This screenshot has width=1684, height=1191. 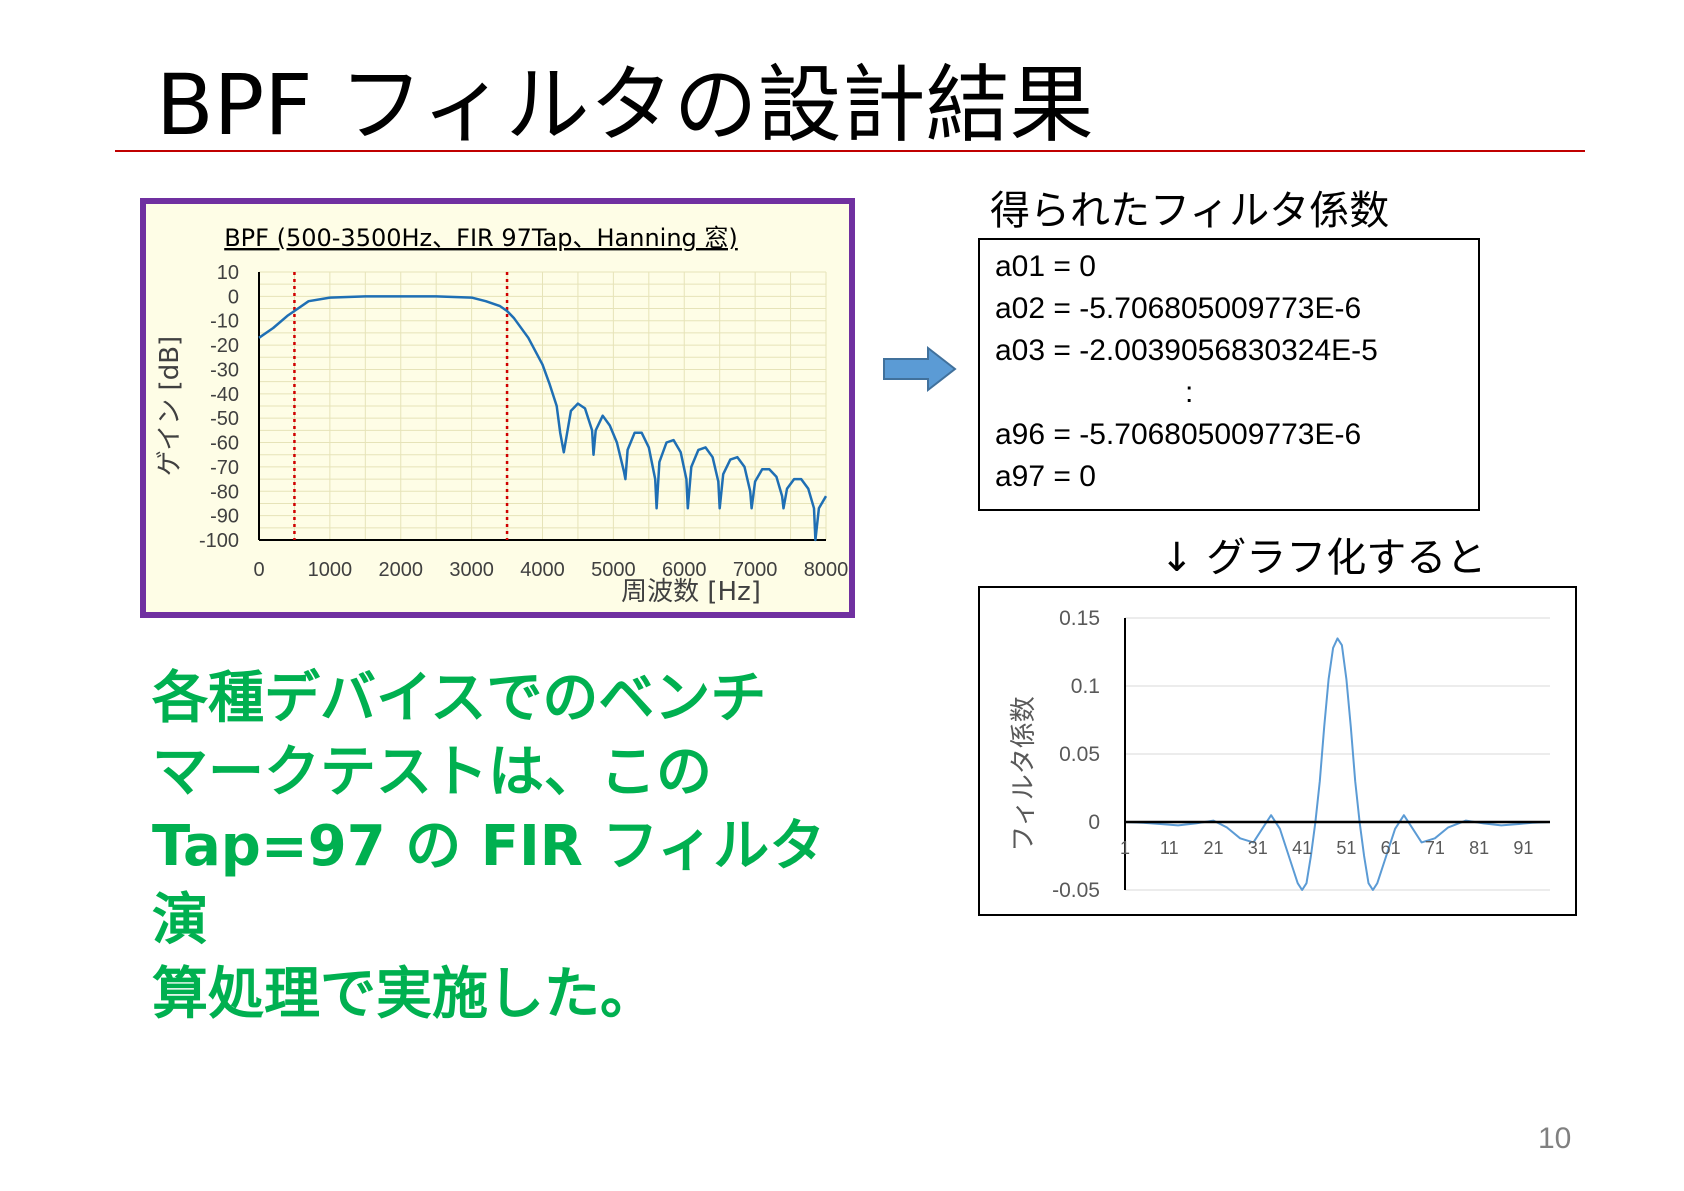 I want to click on y-tick-label: -40, so click(x=224, y=395).